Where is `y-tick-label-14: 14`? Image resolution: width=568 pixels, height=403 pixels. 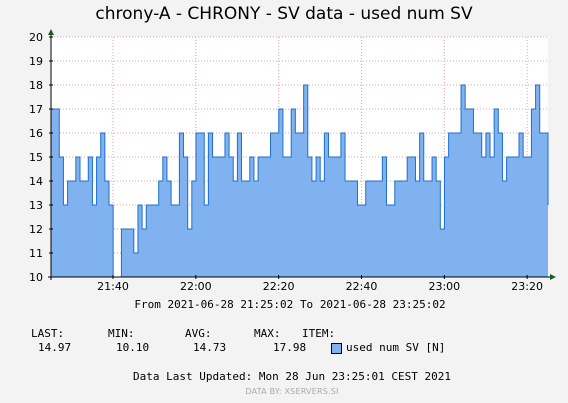 y-tick-label-14: 14 is located at coordinates (36, 181).